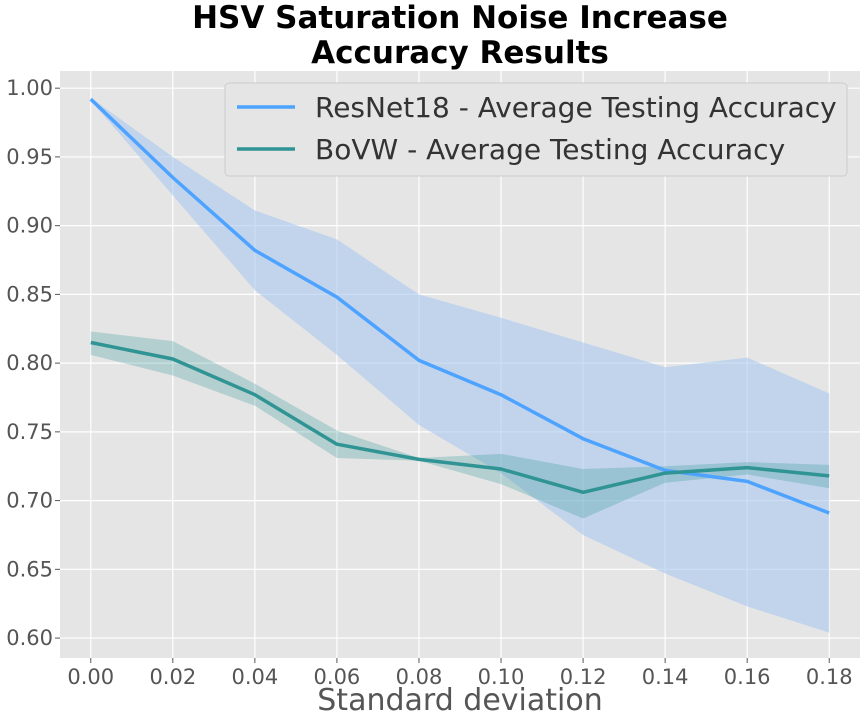 The width and height of the screenshot is (864, 720). Describe the element at coordinates (29, 569) in the screenshot. I see `y-tick-label: 0.65` at that location.